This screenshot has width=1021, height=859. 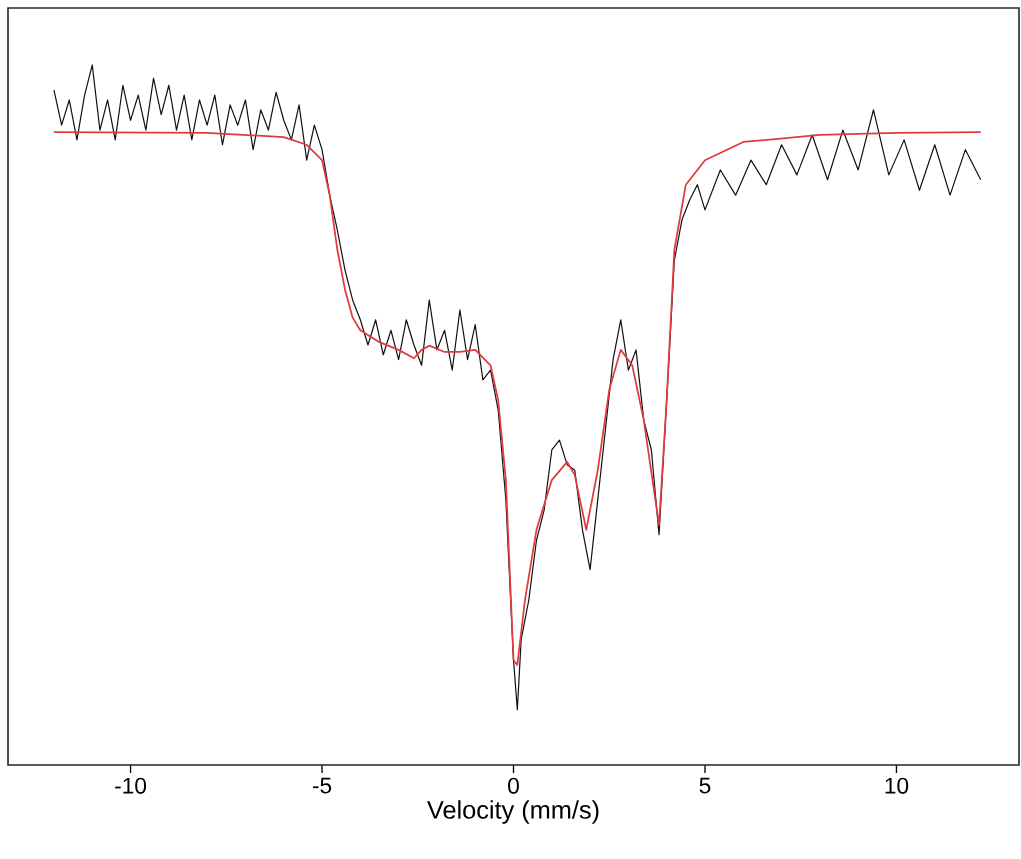 I want to click on x-tick-label: -10, so click(x=131, y=785).